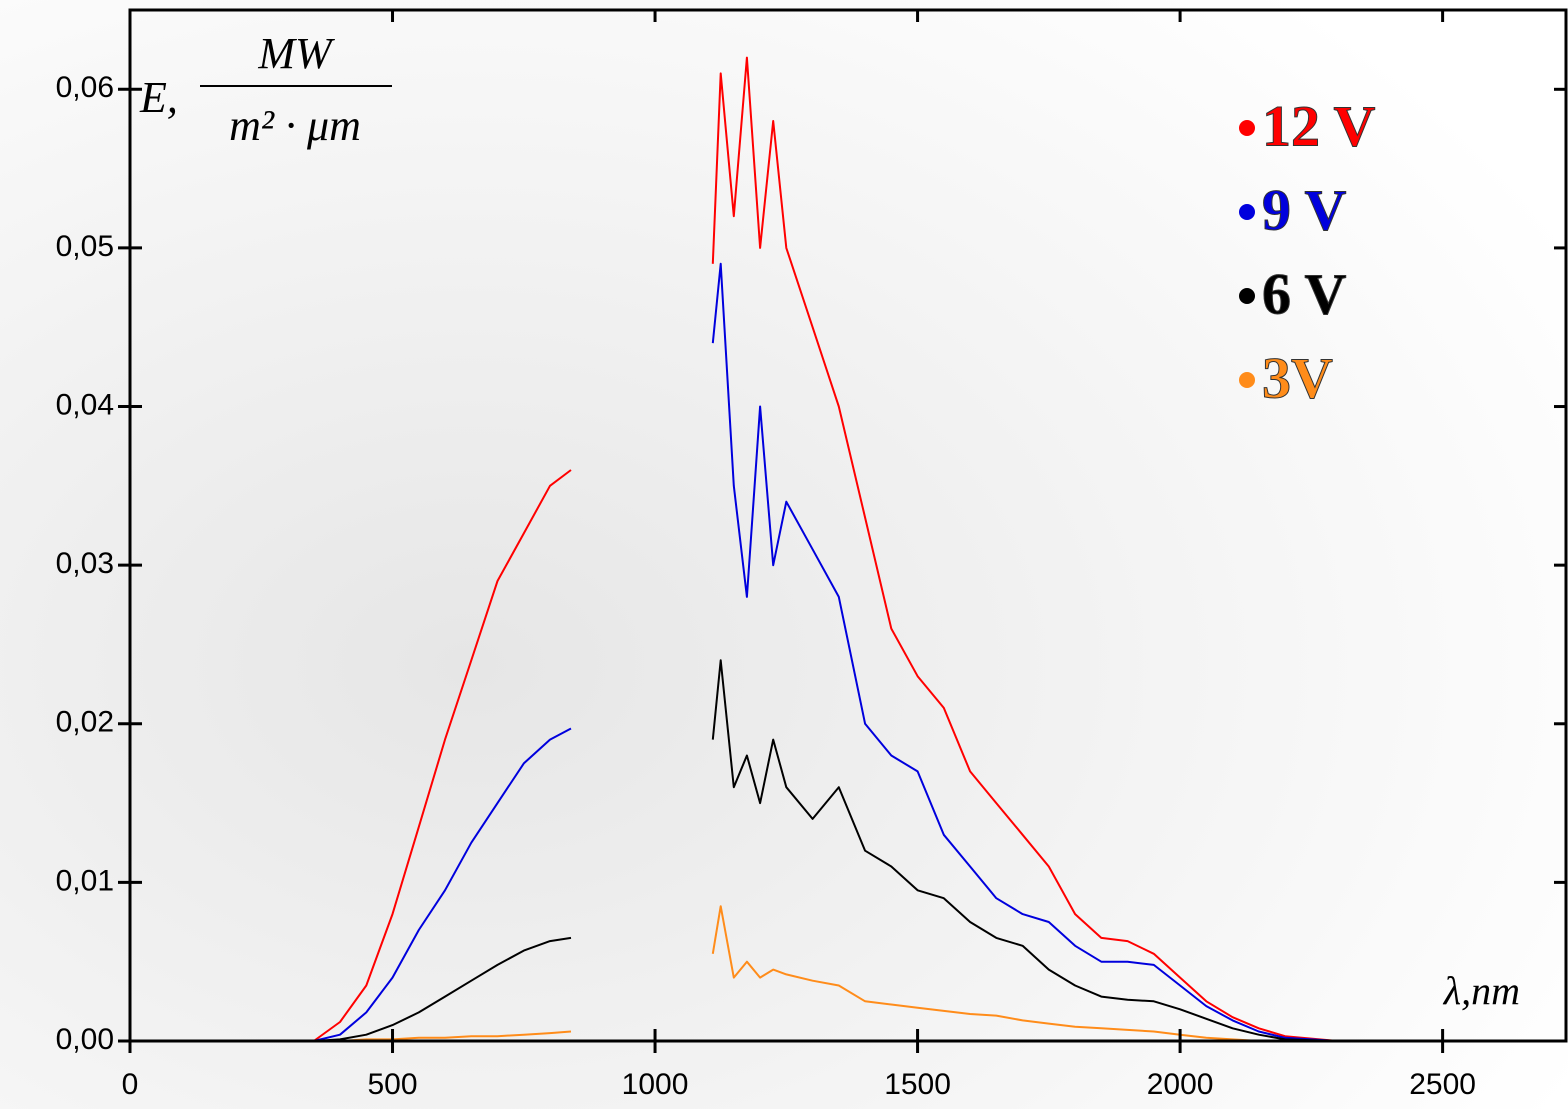 This screenshot has width=1568, height=1109. Describe the element at coordinates (85, 880) in the screenshot. I see `y-tick-label: 0,01` at that location.